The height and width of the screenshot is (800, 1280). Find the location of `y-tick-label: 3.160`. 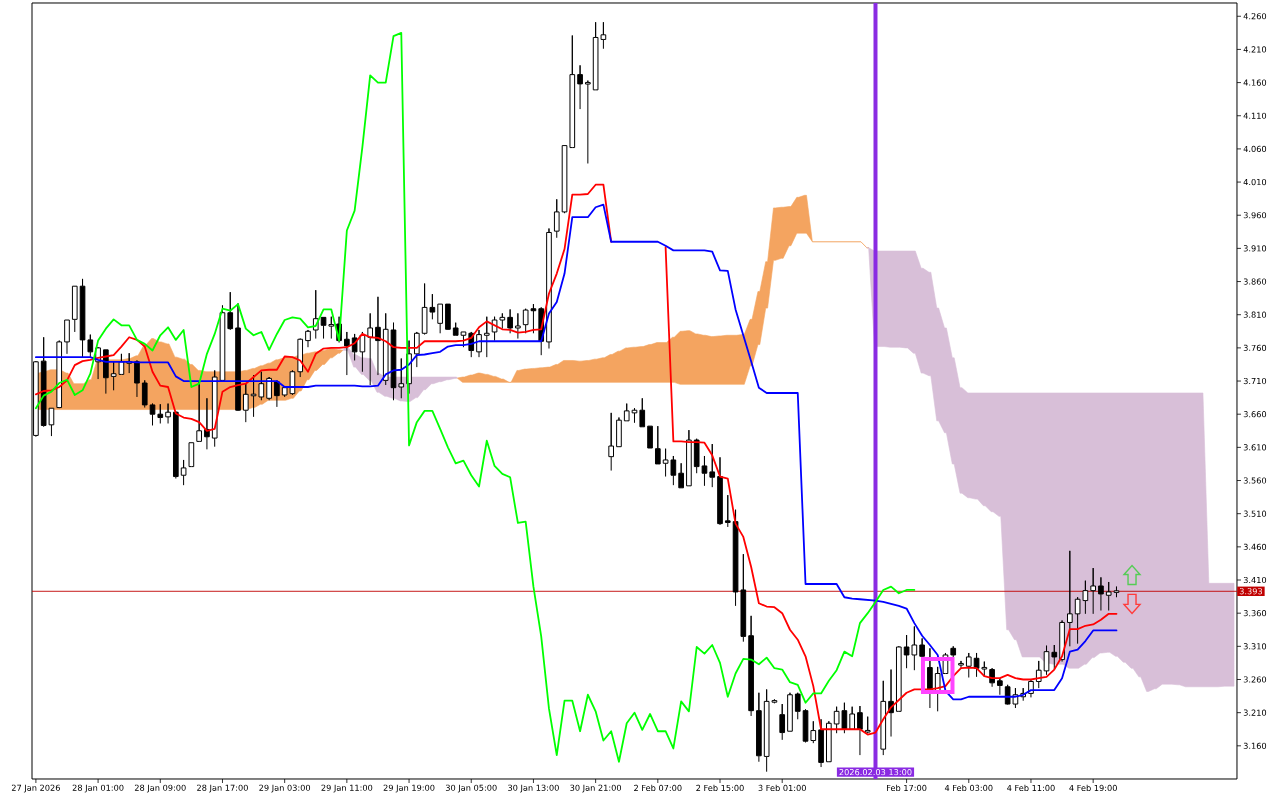

y-tick-label: 3.160 is located at coordinates (1255, 745).